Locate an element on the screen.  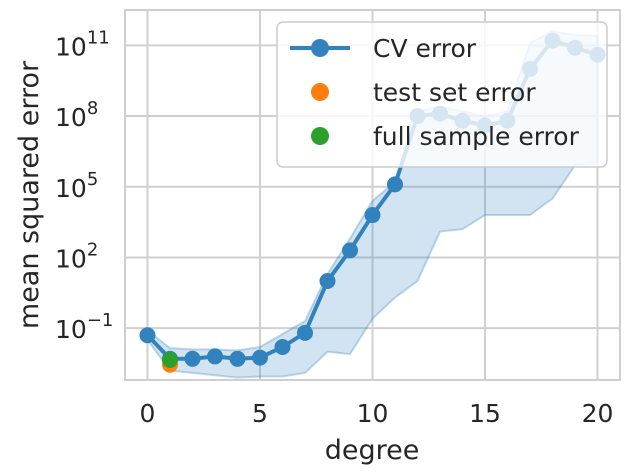
y-tick-label: 10¹¹ is located at coordinates (82, 44).